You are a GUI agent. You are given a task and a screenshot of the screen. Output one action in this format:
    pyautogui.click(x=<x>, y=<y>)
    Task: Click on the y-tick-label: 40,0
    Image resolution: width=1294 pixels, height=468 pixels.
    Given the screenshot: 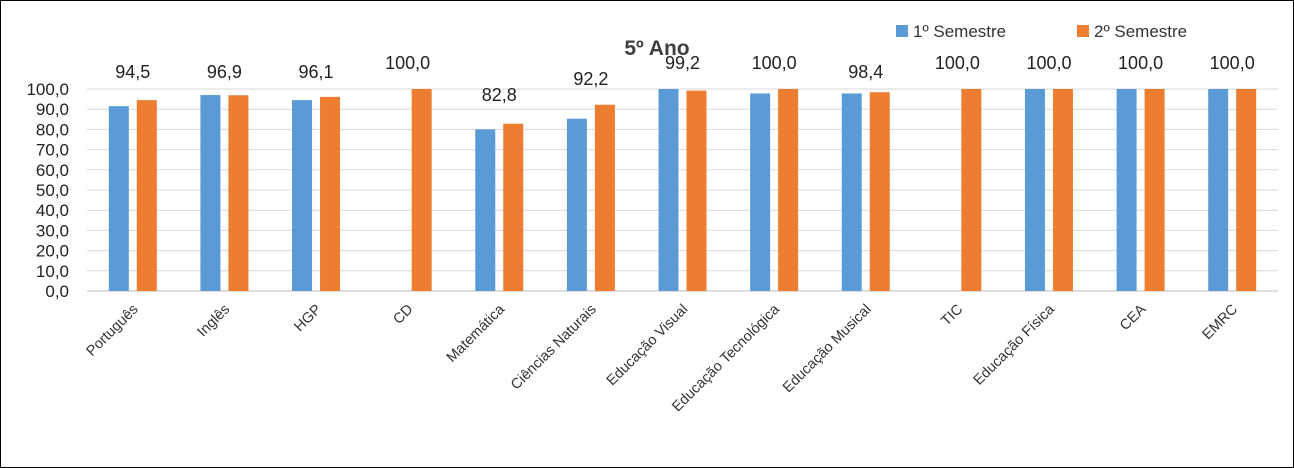 What is the action you would take?
    pyautogui.click(x=52, y=210)
    